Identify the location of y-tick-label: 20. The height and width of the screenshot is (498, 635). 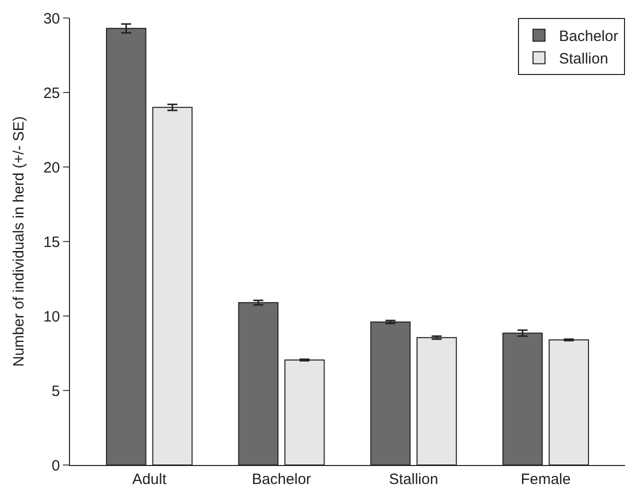
(51, 167).